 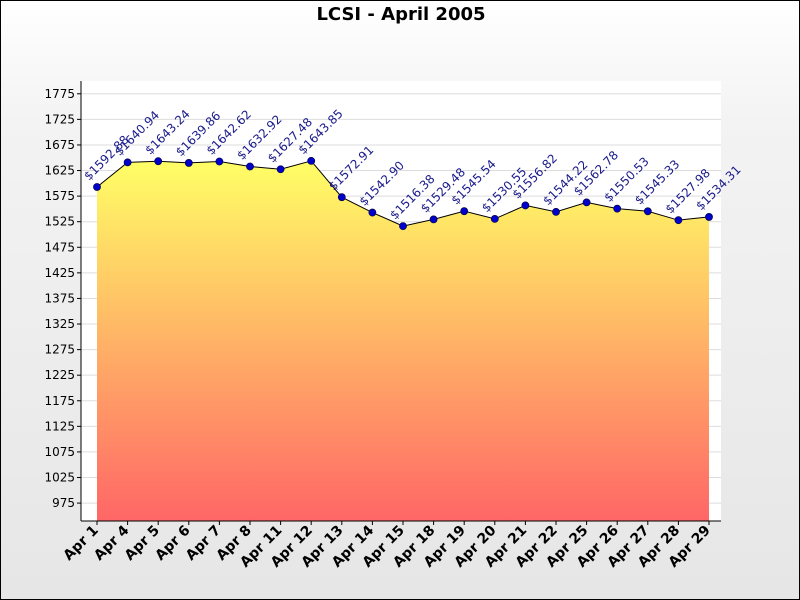 I want to click on y-tick-label: 1275, so click(x=59, y=350).